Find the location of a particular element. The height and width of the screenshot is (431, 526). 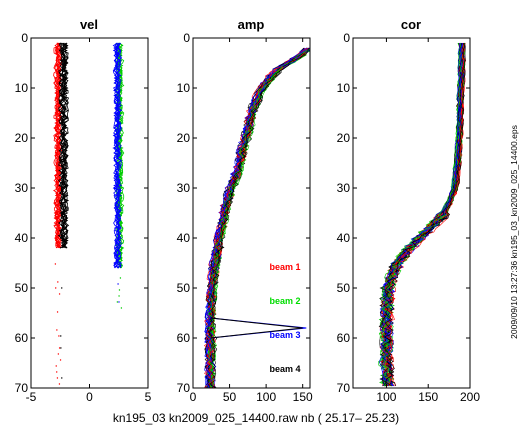

xtick-label: 100 is located at coordinates (266, 397).